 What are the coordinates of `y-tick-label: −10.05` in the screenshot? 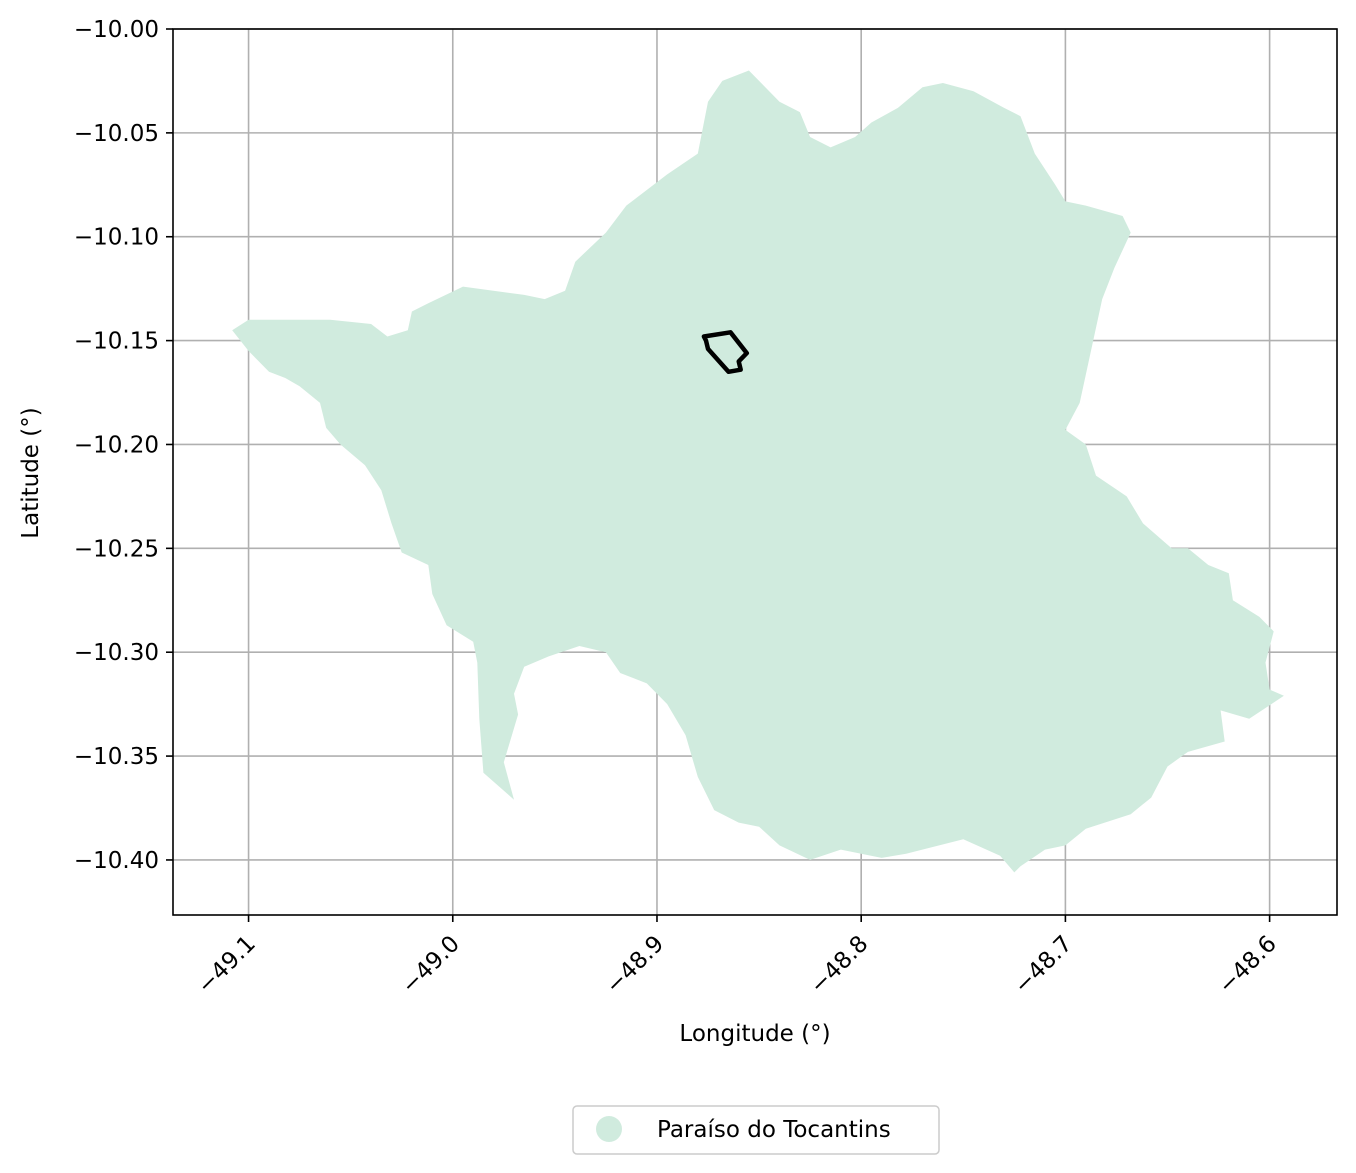 It's located at (116, 134).